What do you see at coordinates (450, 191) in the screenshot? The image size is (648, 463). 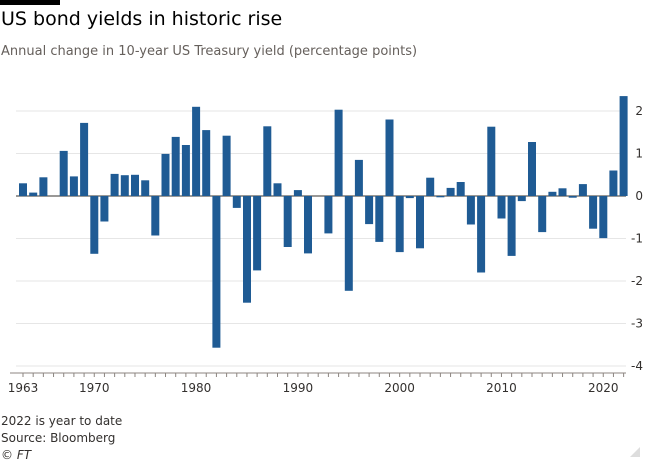 I see `bar-2005` at bounding box center [450, 191].